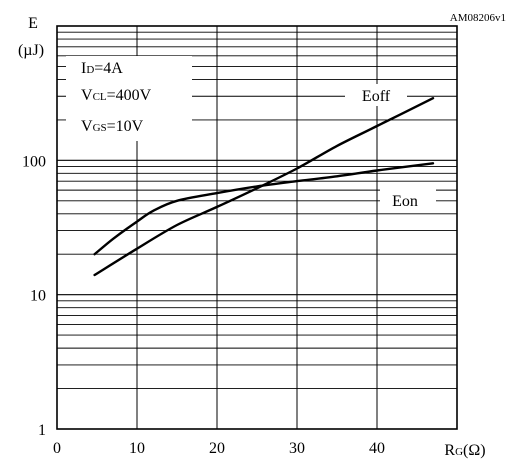  What do you see at coordinates (57, 448) in the screenshot?
I see `x-tick-label: 0` at bounding box center [57, 448].